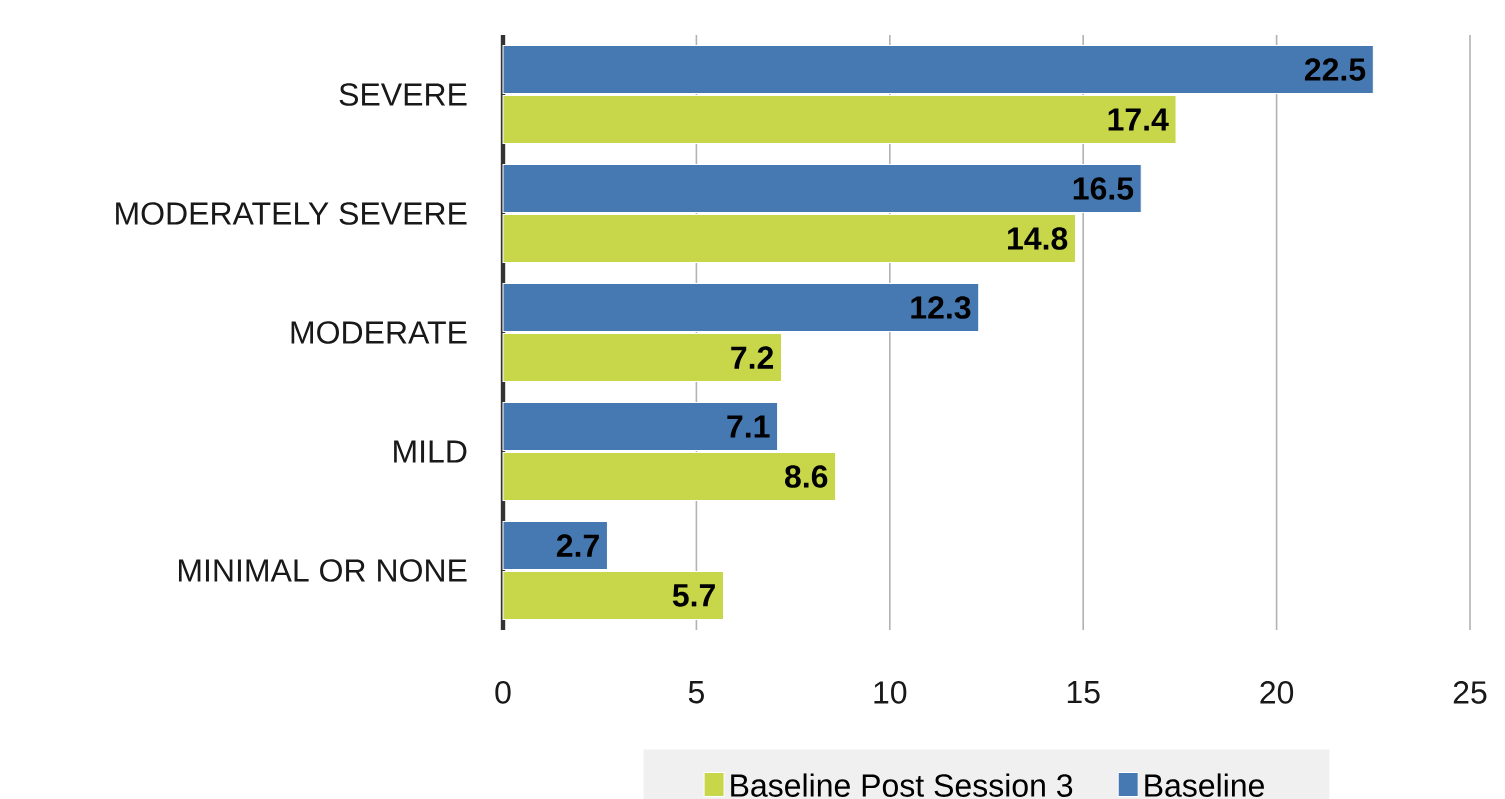 The width and height of the screenshot is (1505, 799). Describe the element at coordinates (1204, 785) in the screenshot. I see `legend-label: Baseline` at that location.